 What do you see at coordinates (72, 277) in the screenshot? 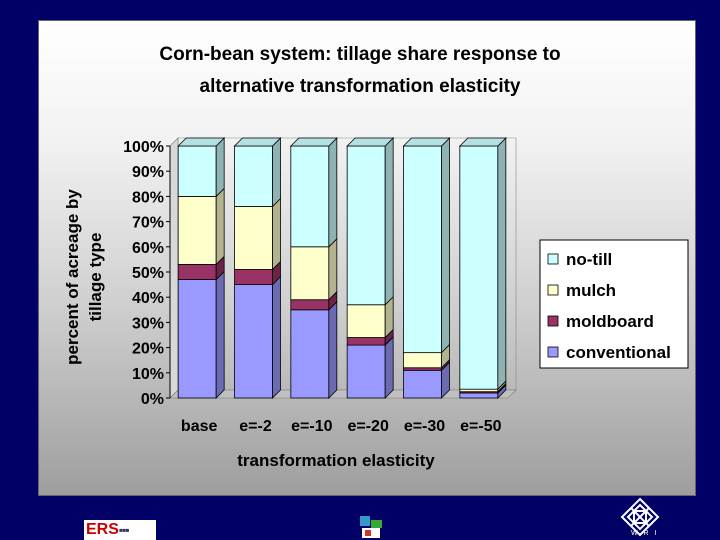
I see `y-axis-title-line1: percent of acreage by` at bounding box center [72, 277].